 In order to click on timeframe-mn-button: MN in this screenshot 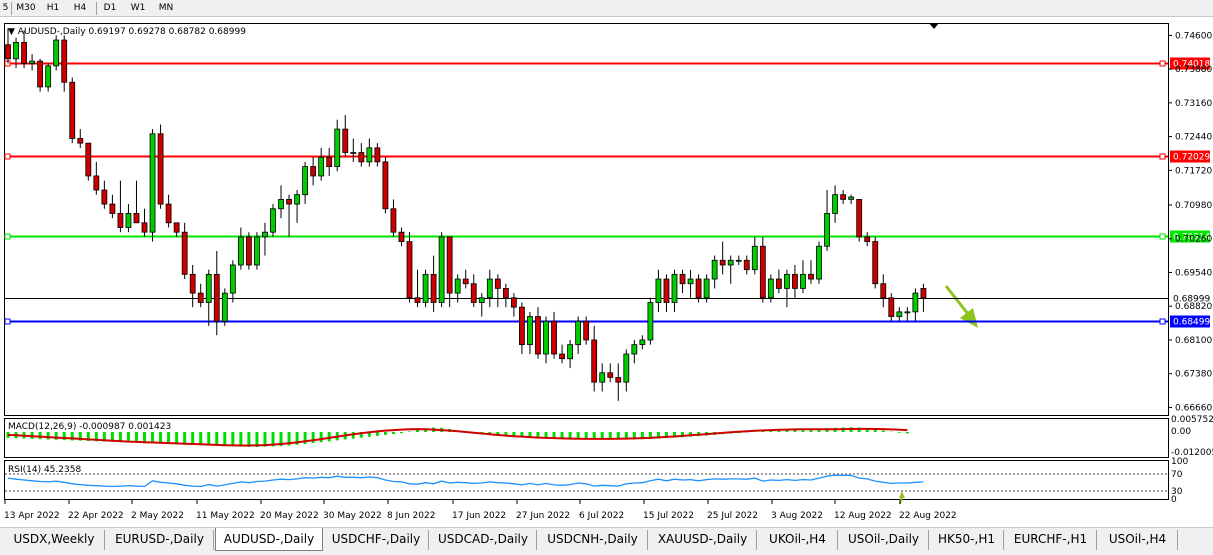, I will do `click(166, 8)`.